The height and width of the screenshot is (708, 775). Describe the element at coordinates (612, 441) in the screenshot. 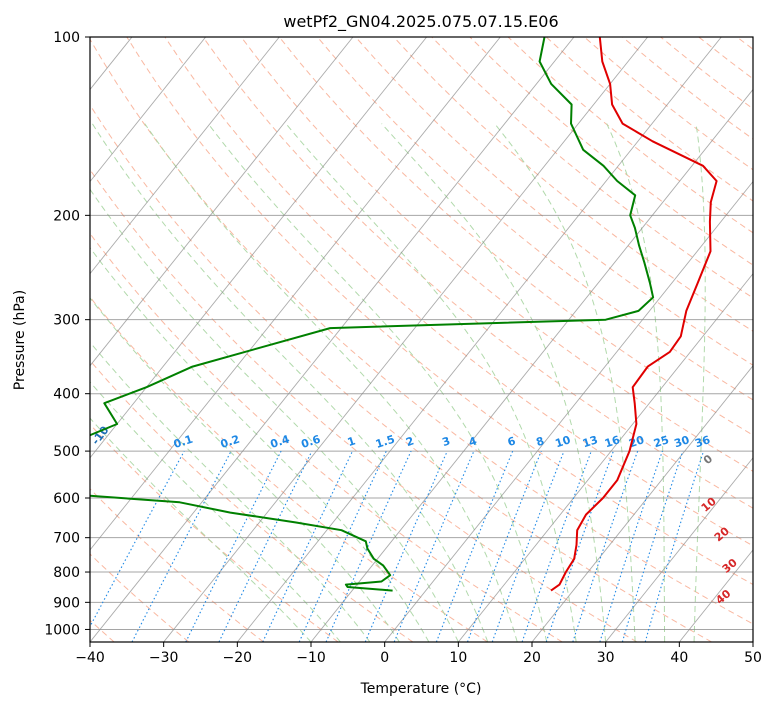

I see `mixing-ratio-label: 16` at that location.